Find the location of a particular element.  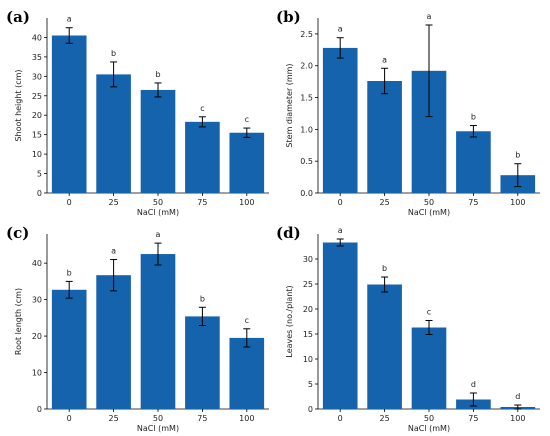

panel-b-ytick-label: 1.5 is located at coordinates (306, 98).